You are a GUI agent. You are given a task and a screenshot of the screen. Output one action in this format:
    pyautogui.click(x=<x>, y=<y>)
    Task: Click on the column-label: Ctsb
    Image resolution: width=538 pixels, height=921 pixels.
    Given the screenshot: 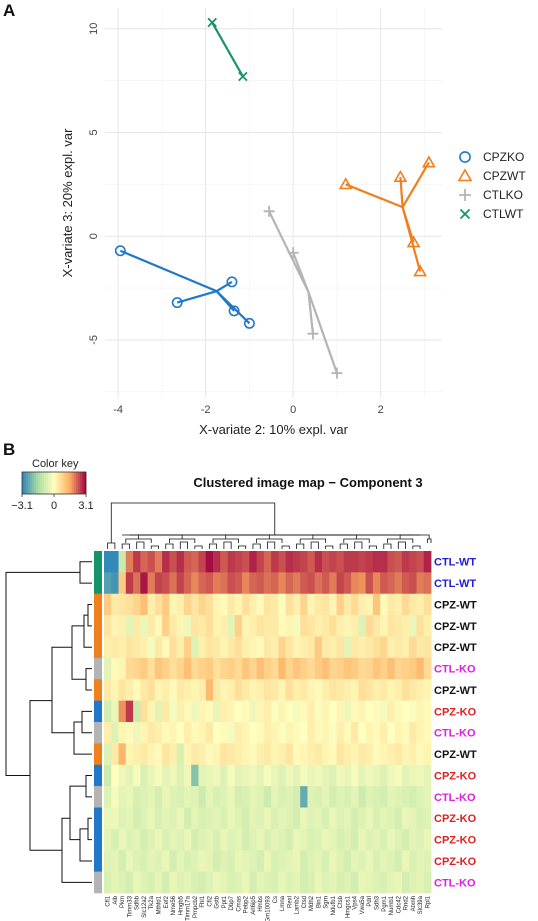 What is the action you would take?
    pyautogui.click(x=341, y=901)
    